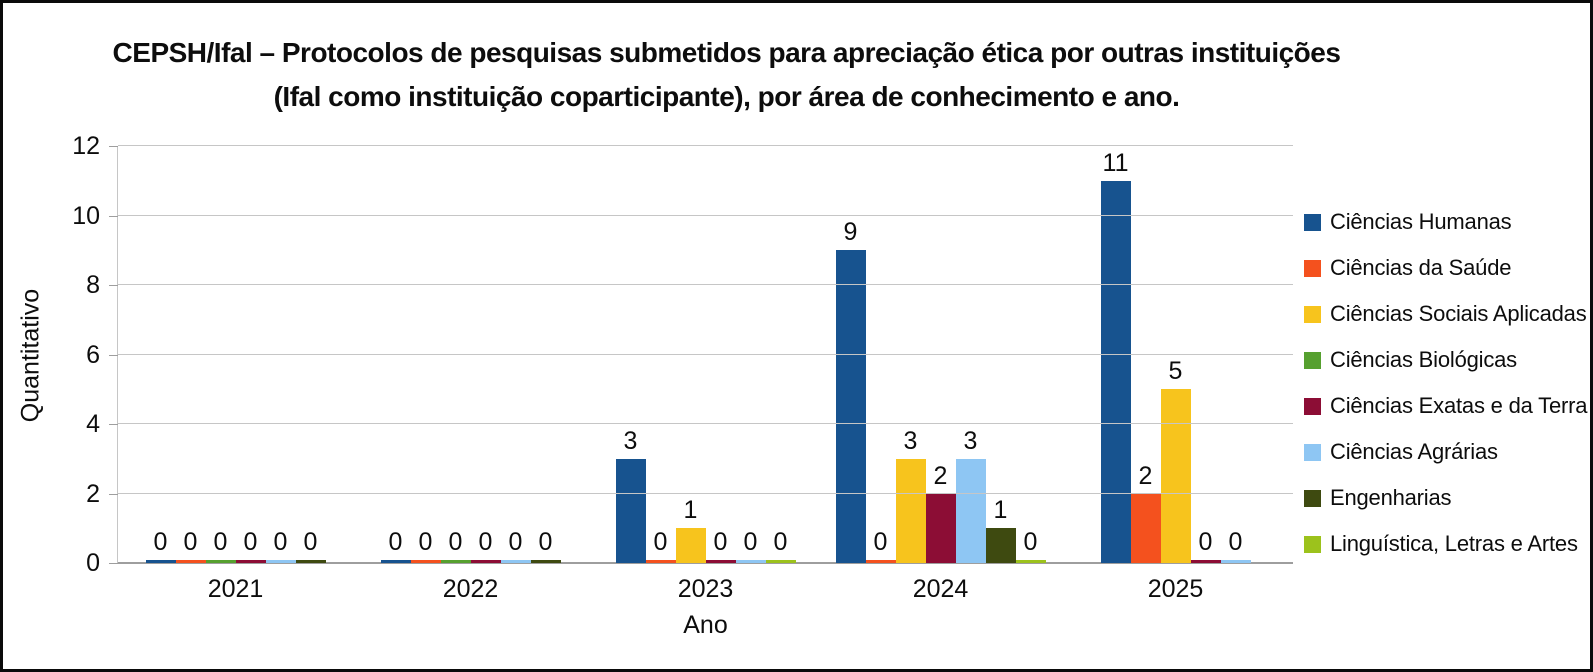 The height and width of the screenshot is (672, 1593). What do you see at coordinates (395, 546) in the screenshot?
I see `bar-slot-2022-0: 0` at bounding box center [395, 546].